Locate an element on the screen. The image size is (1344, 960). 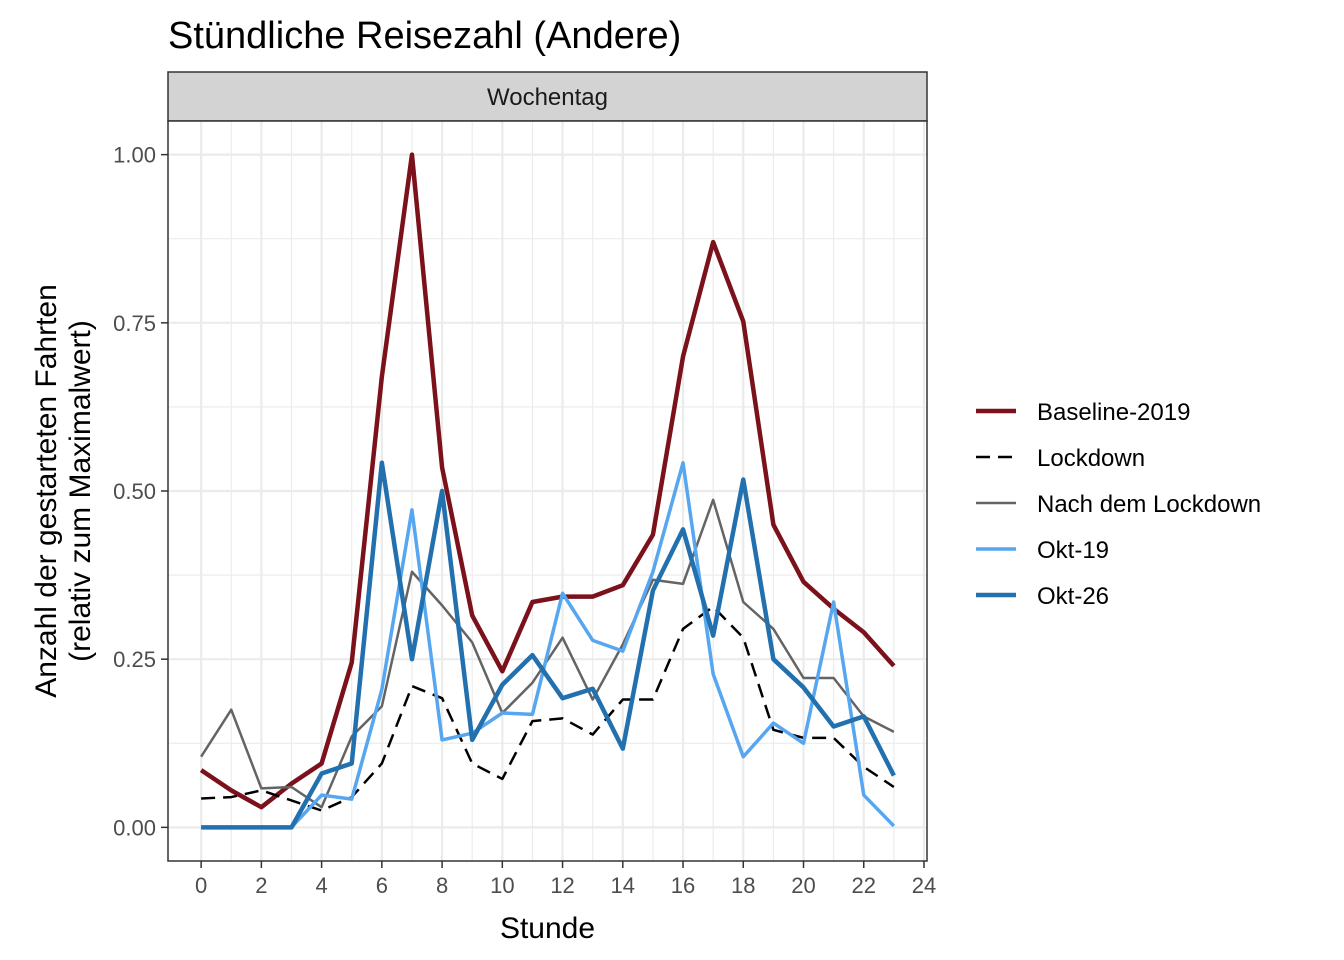
x-tick-label: 18 is located at coordinates (743, 885).